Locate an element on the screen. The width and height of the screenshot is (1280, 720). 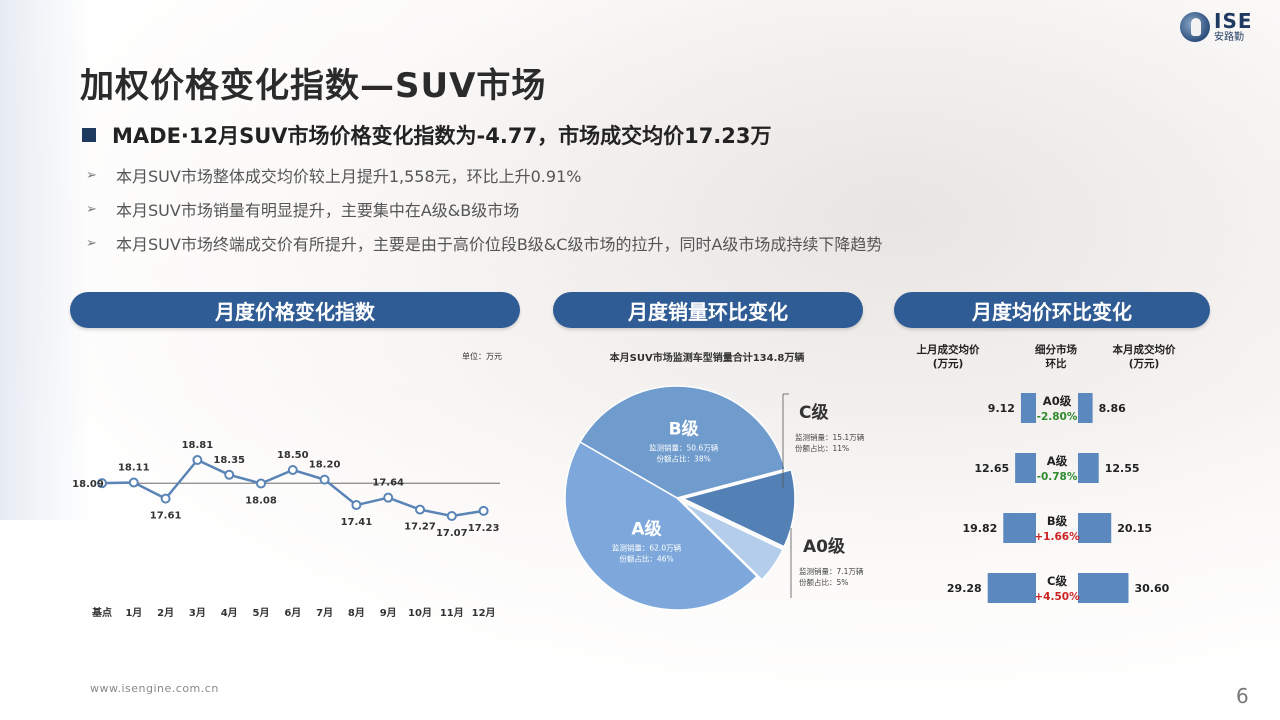
x-tick-label: 2月 is located at coordinates (165, 613).